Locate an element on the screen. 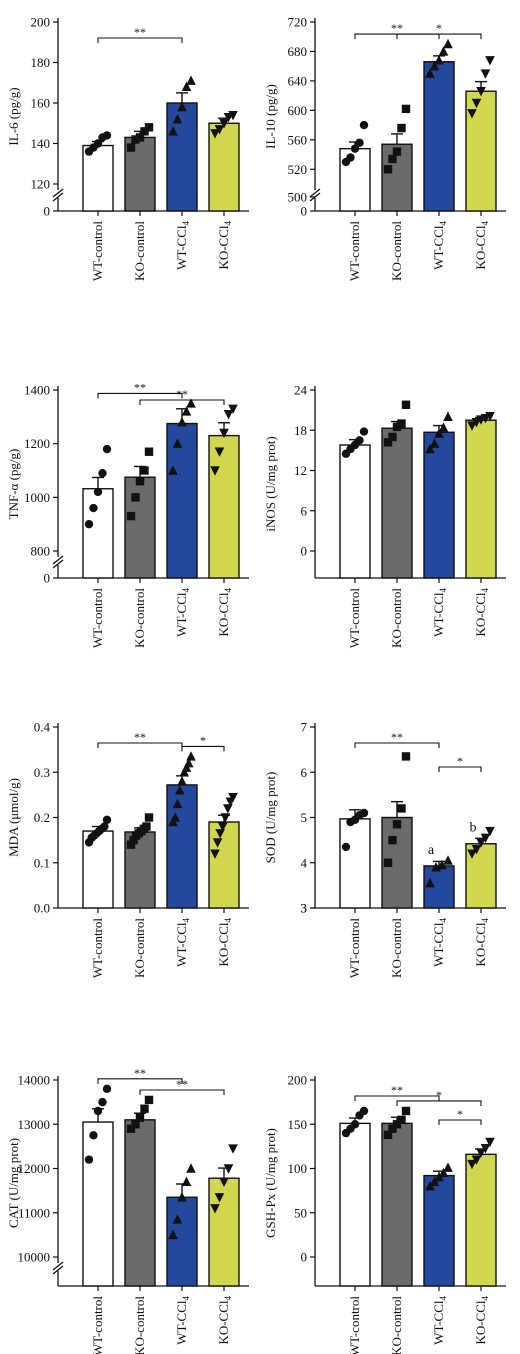 The height and width of the screenshot is (1354, 520). y-tick-label: 520 is located at coordinates (298, 169).